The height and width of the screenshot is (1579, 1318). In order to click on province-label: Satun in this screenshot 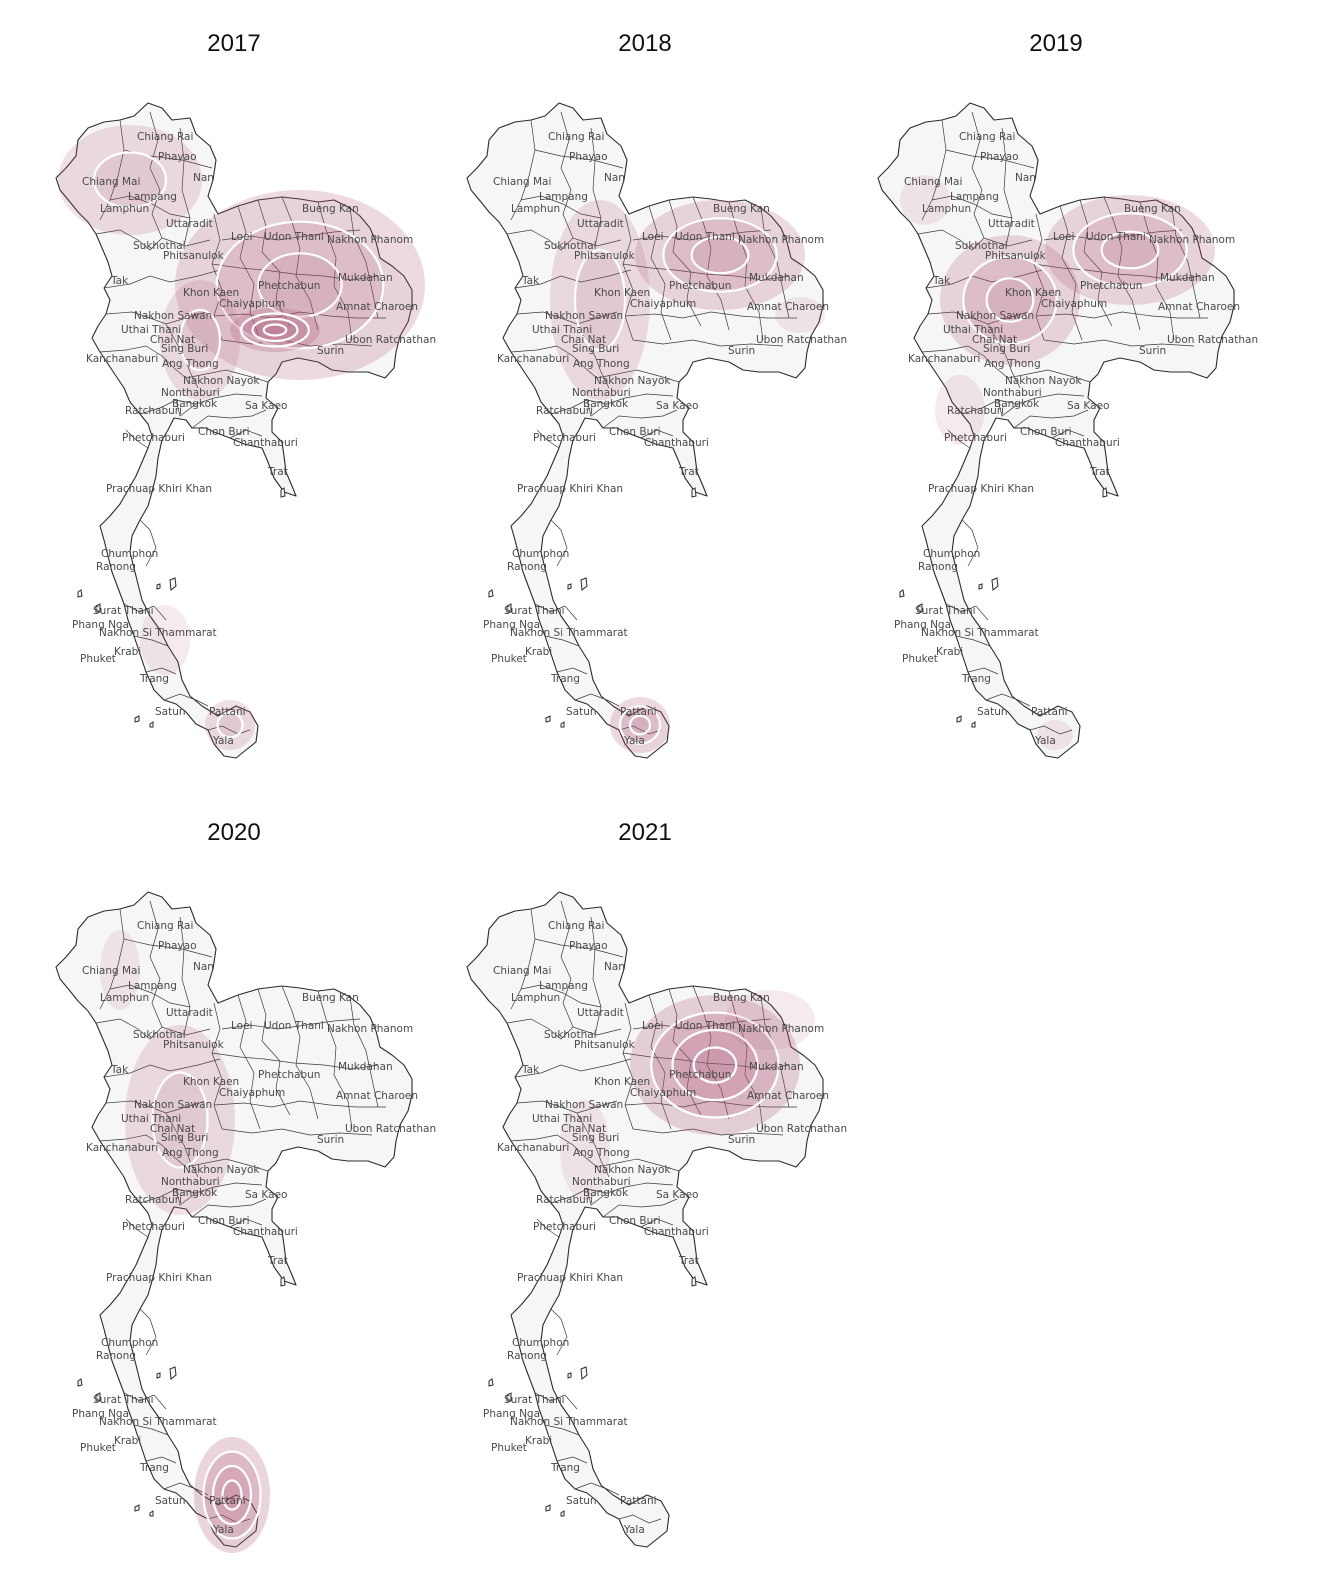, I will do `click(581, 712)`.